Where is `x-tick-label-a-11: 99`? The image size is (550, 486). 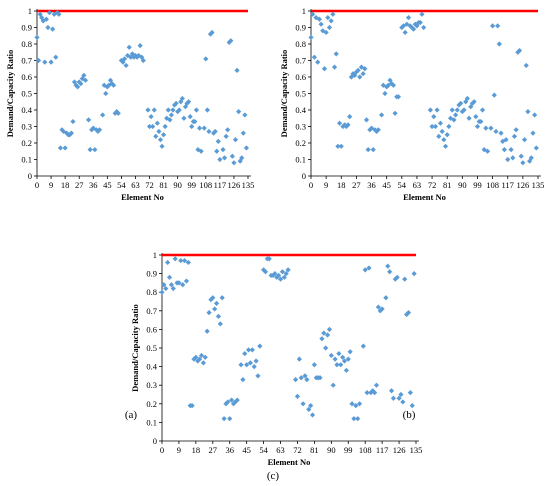 x-tick-label-a-11: 99 is located at coordinates (191, 185).